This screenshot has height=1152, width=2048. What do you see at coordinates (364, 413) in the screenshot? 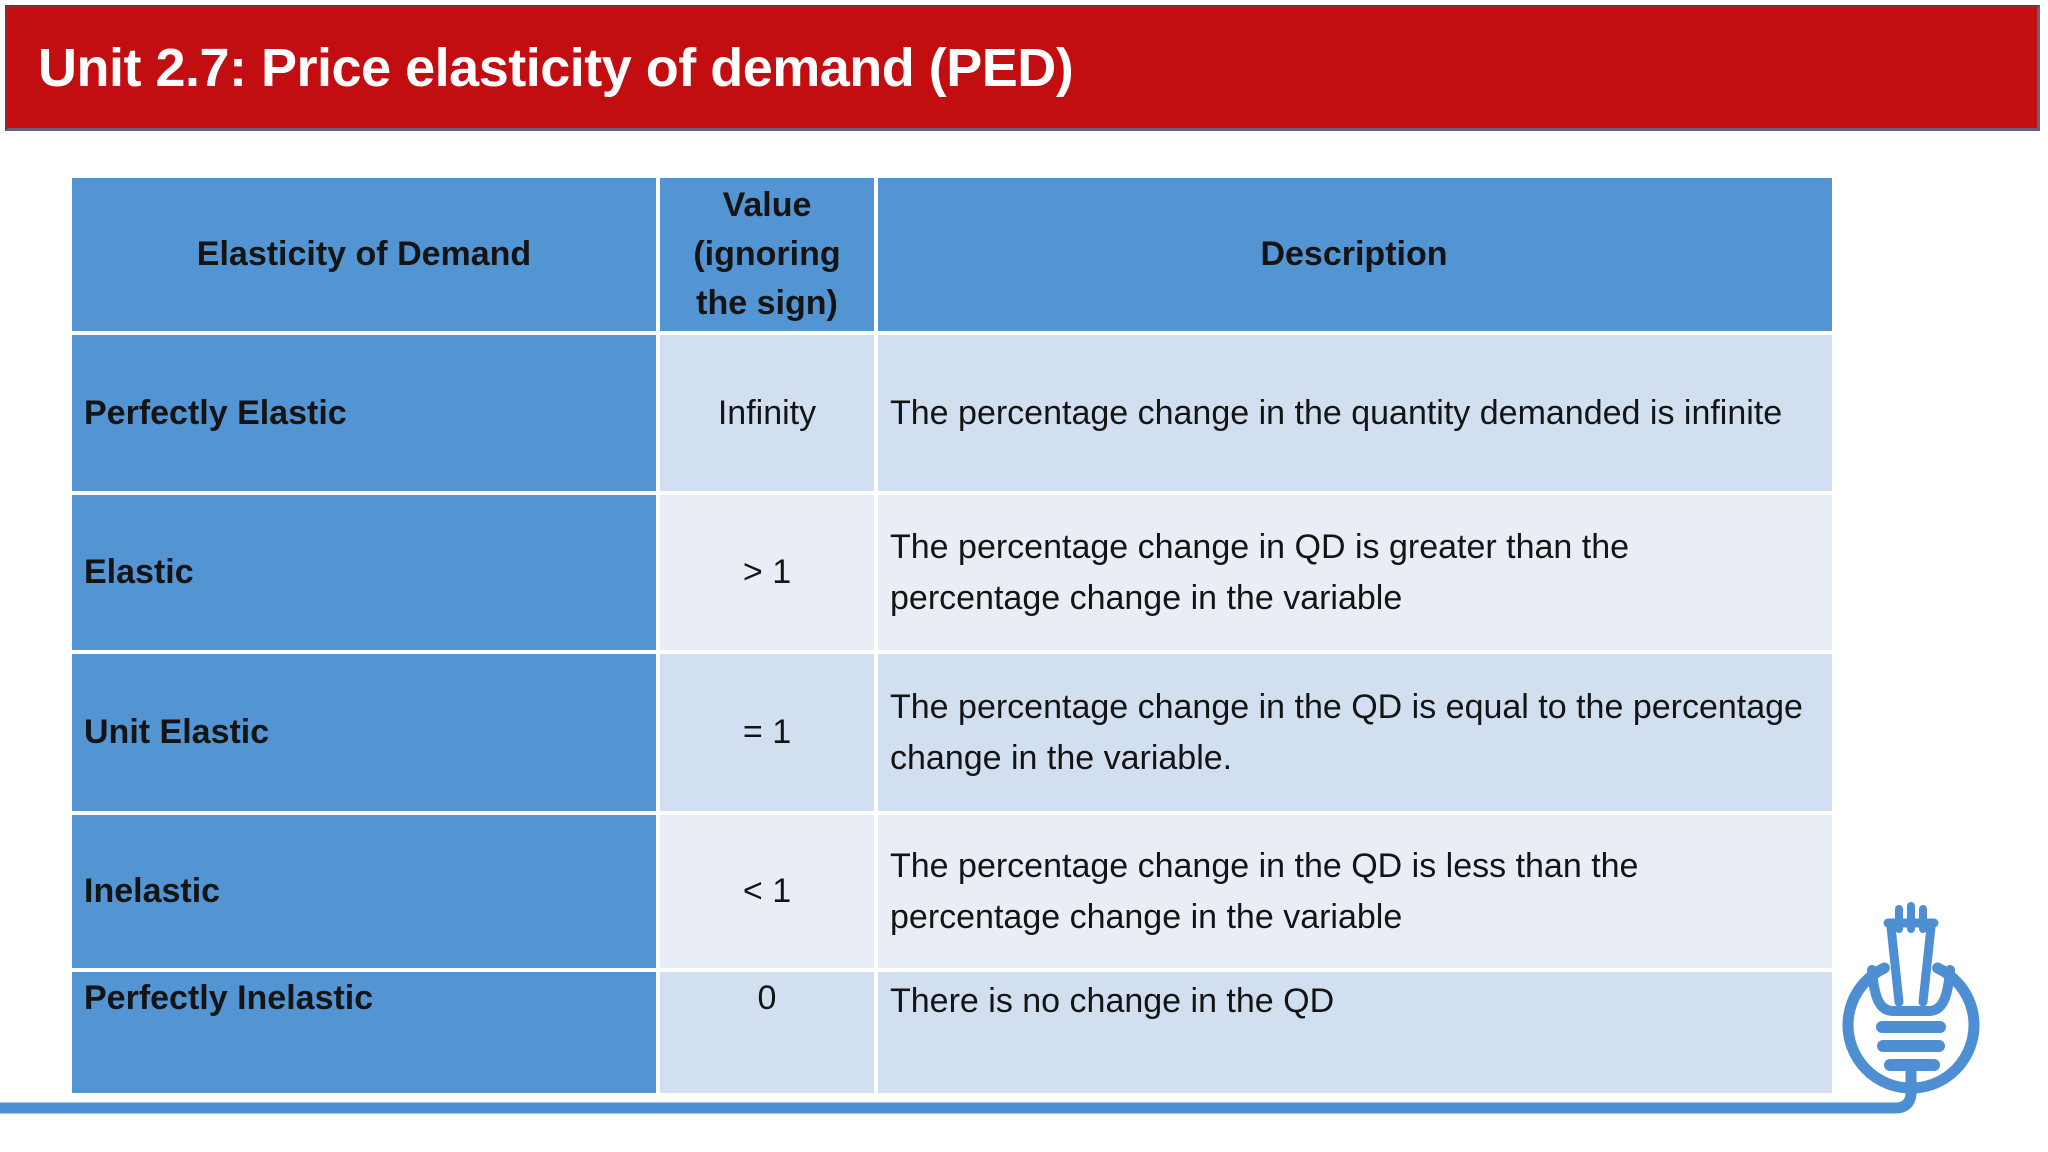
I see `row-label-1: Perfectly Elastic` at bounding box center [364, 413].